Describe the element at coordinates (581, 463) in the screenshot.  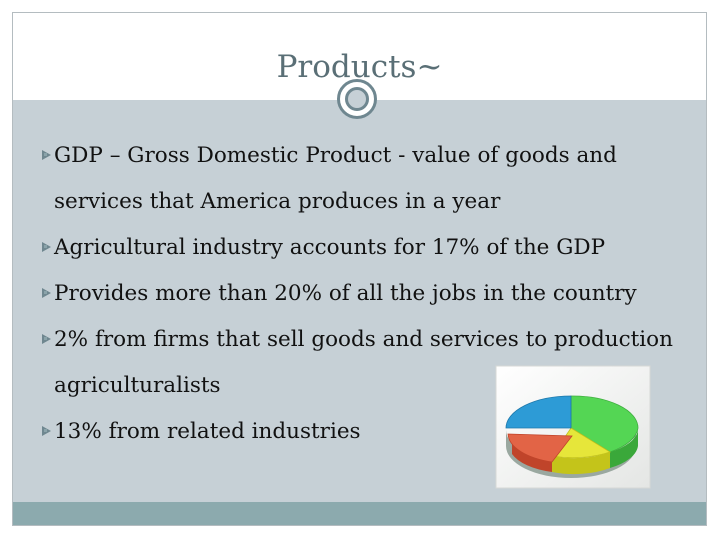
I see `pie-side-yellow` at that location.